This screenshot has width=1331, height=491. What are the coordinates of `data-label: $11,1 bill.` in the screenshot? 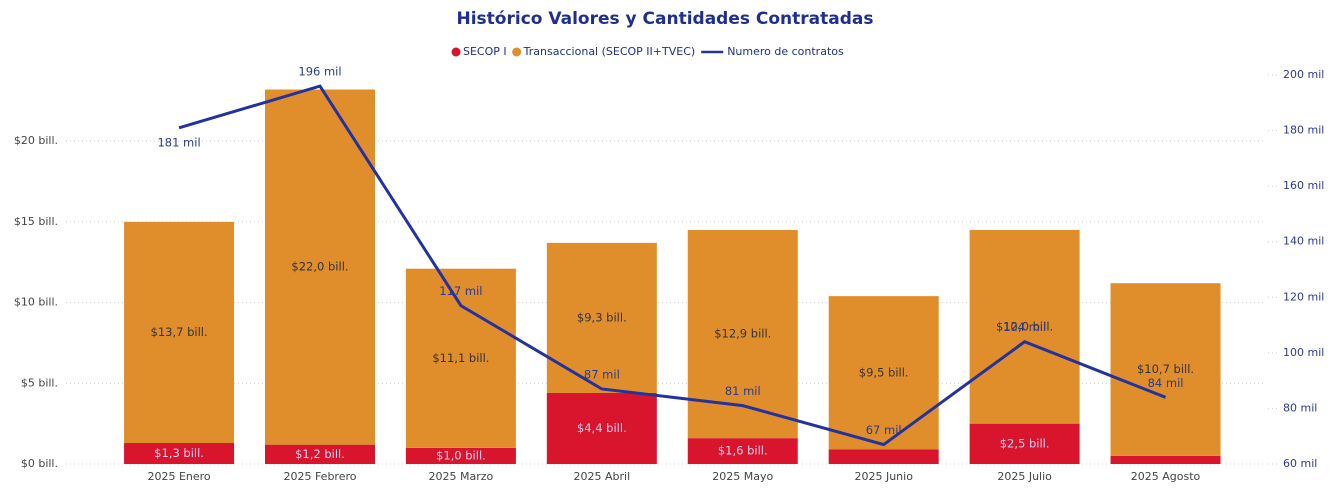 It's located at (460, 358).